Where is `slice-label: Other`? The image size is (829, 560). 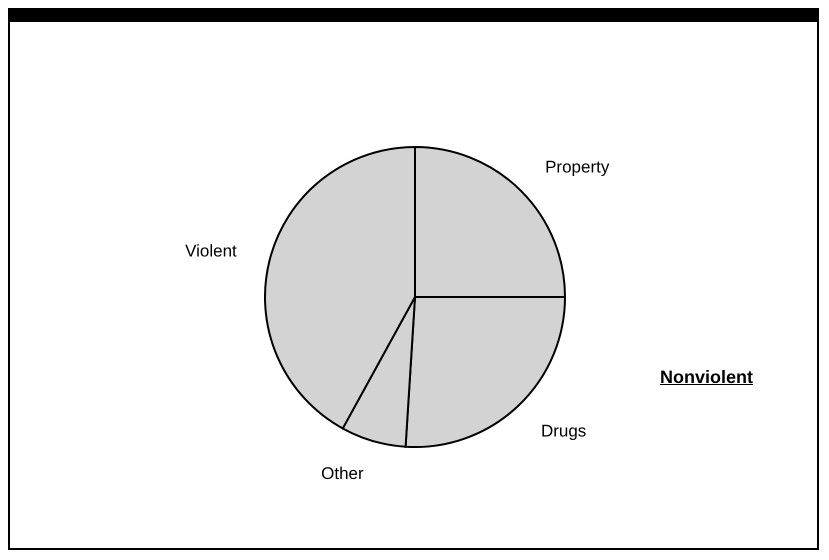
slice-label: Other is located at coordinates (342, 474).